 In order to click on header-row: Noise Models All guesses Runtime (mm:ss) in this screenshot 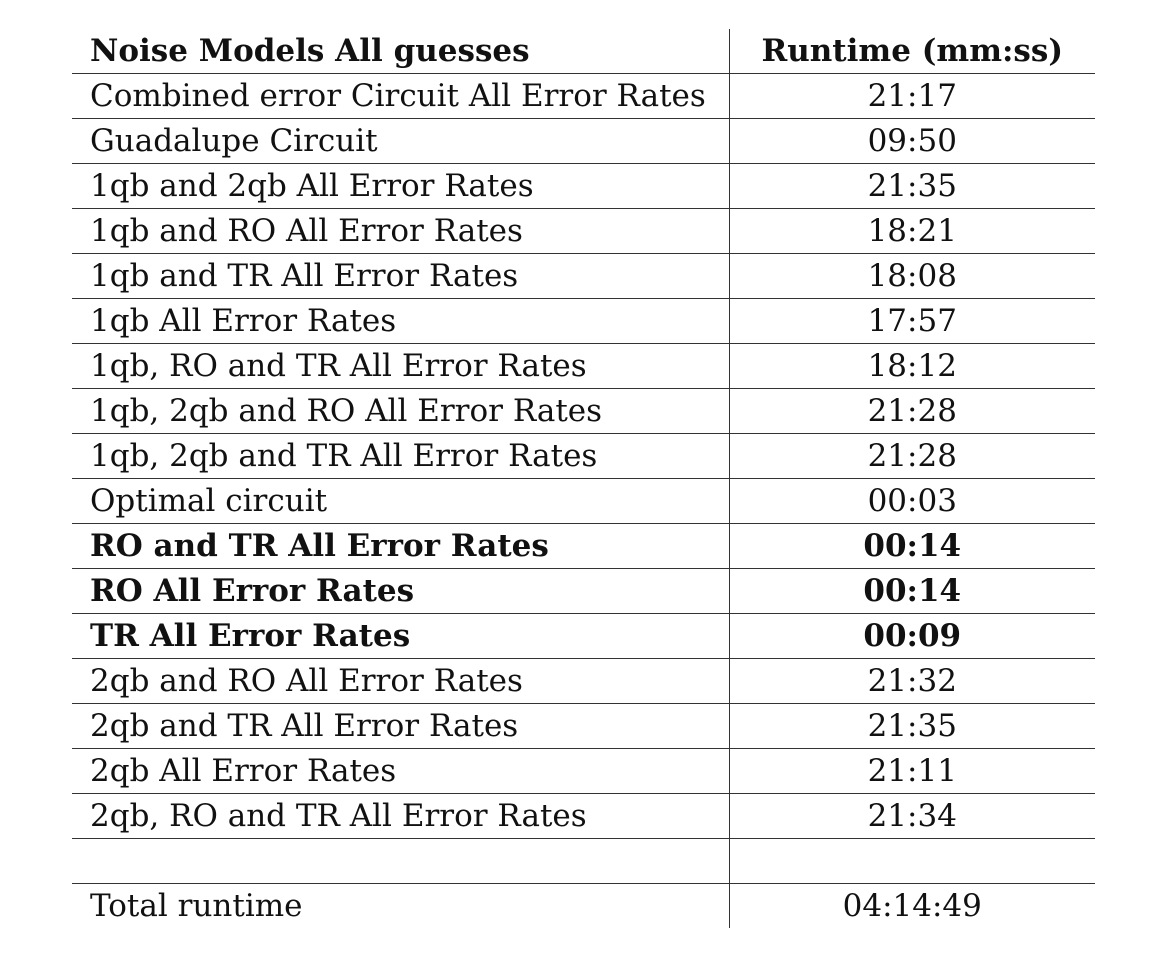, I will do `click(583, 51)`.